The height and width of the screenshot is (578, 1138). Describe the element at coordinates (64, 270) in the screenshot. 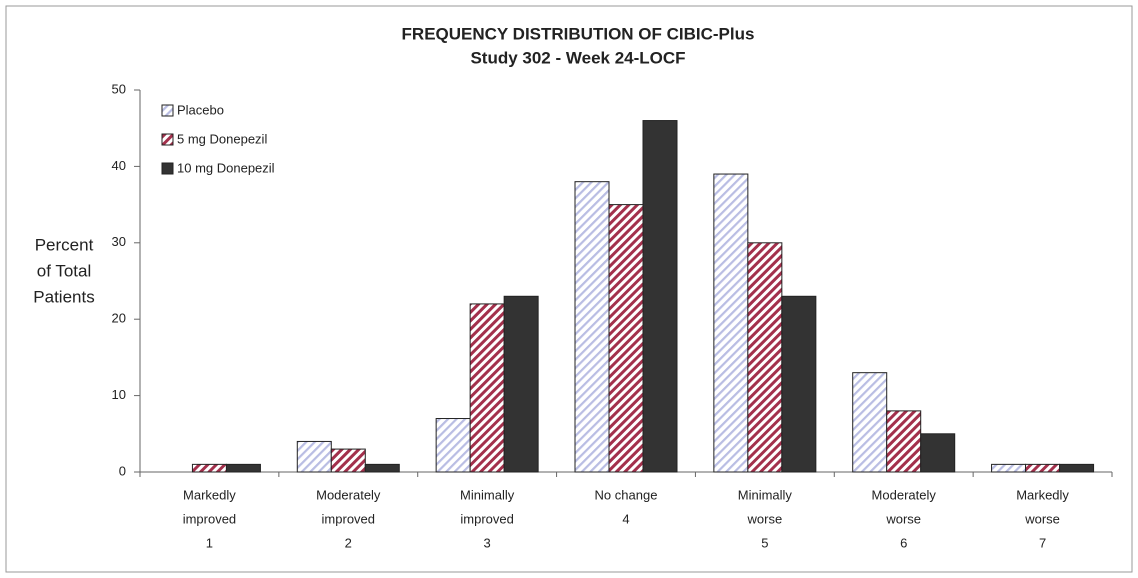

I see `y-axis-label: of Total` at that location.